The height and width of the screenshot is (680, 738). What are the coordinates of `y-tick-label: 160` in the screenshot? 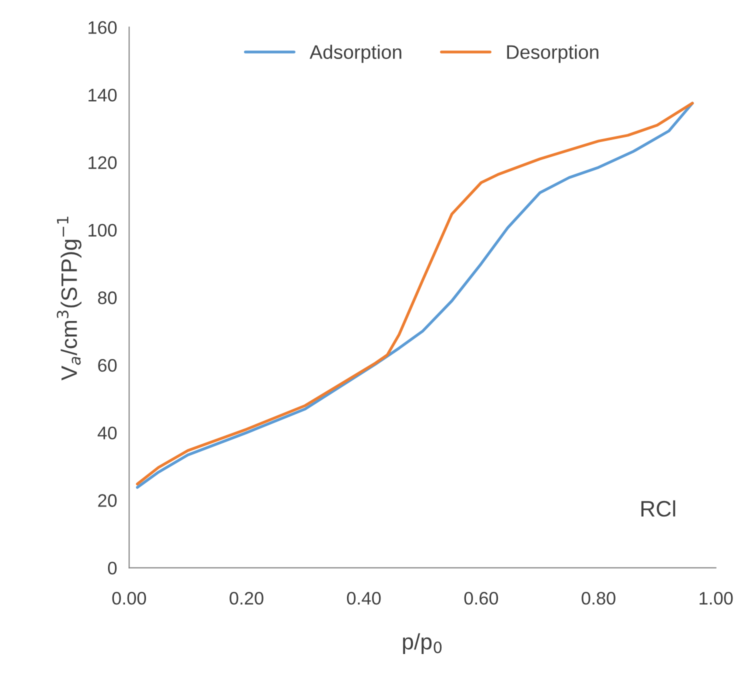 It's located at (102, 27).